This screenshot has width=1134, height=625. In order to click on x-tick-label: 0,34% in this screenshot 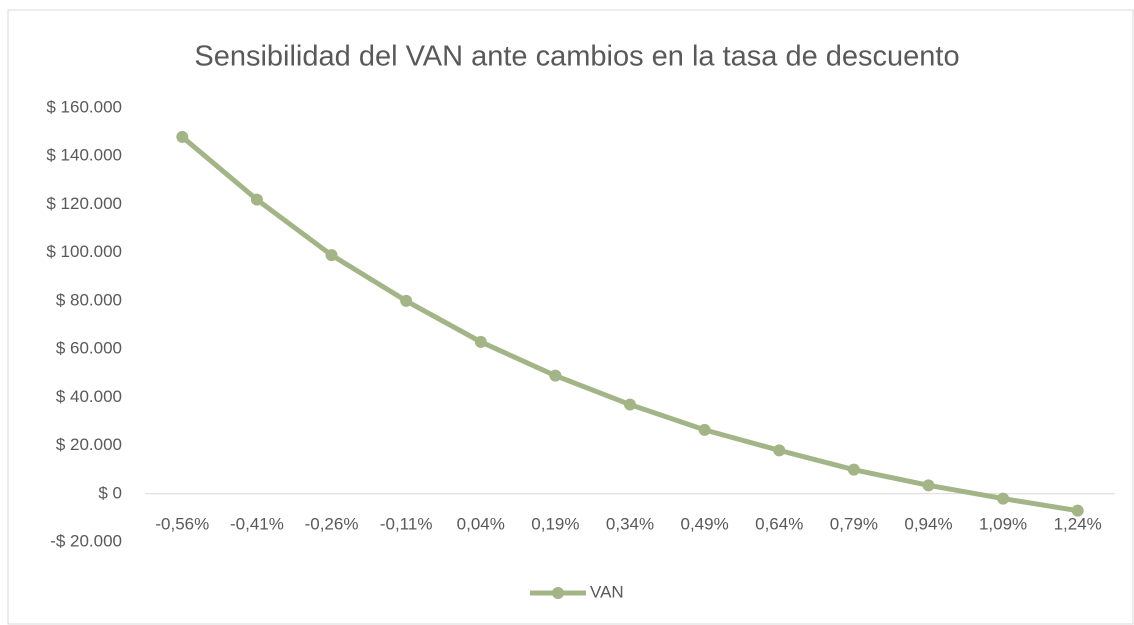, I will do `click(630, 523)`.